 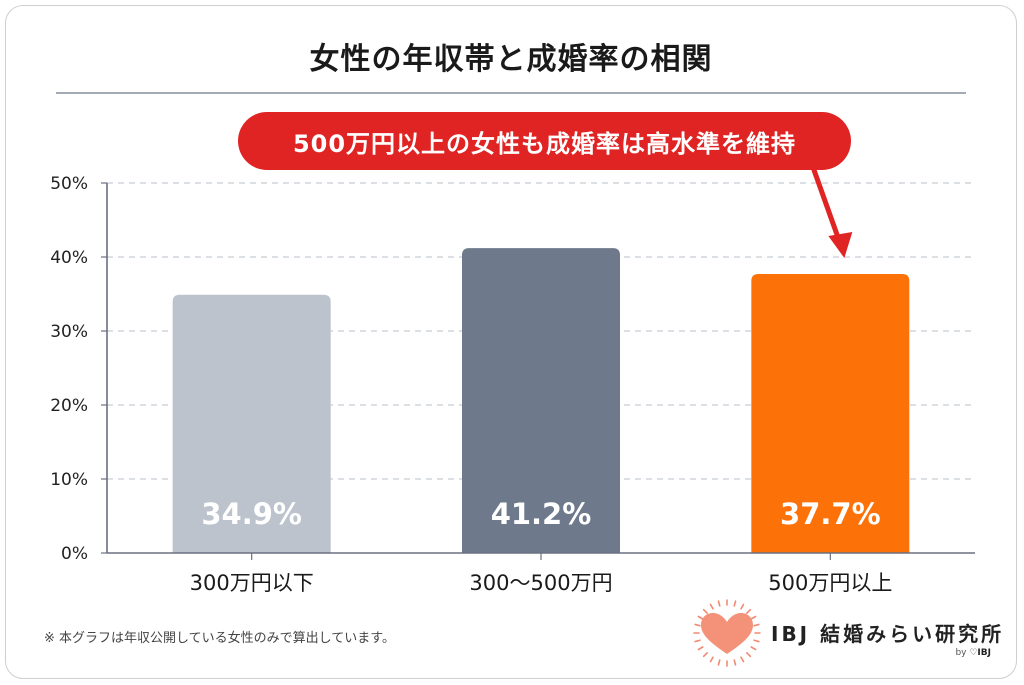 I want to click on callout-banner: 500万円以上の女性も成婚率は高水準を維持, so click(x=544, y=141).